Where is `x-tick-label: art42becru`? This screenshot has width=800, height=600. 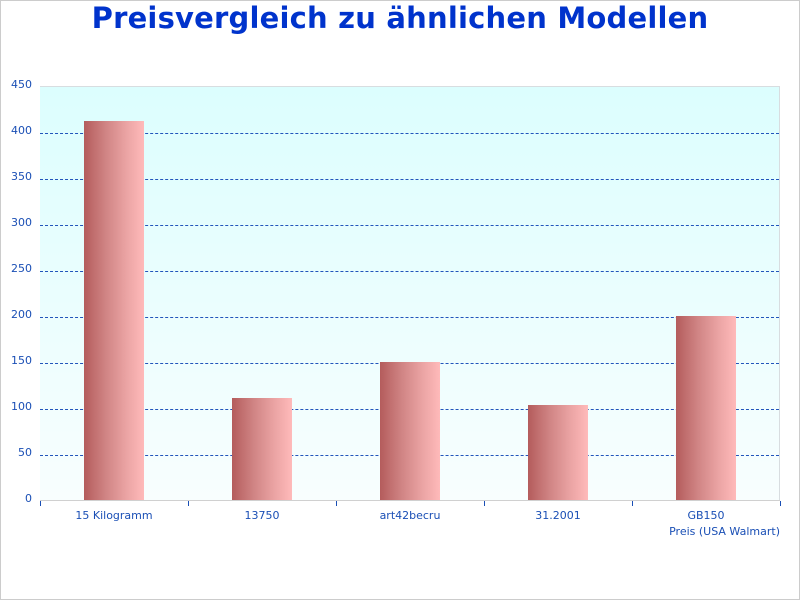
x-tick-label: art42becru is located at coordinates (410, 515).